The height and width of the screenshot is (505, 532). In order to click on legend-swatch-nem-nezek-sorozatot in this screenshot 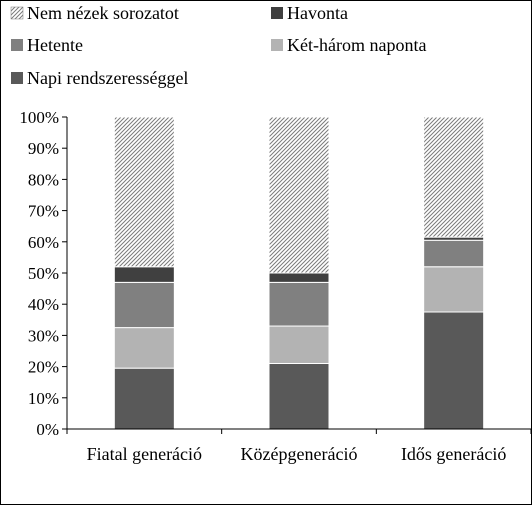, I will do `click(17, 13)`.